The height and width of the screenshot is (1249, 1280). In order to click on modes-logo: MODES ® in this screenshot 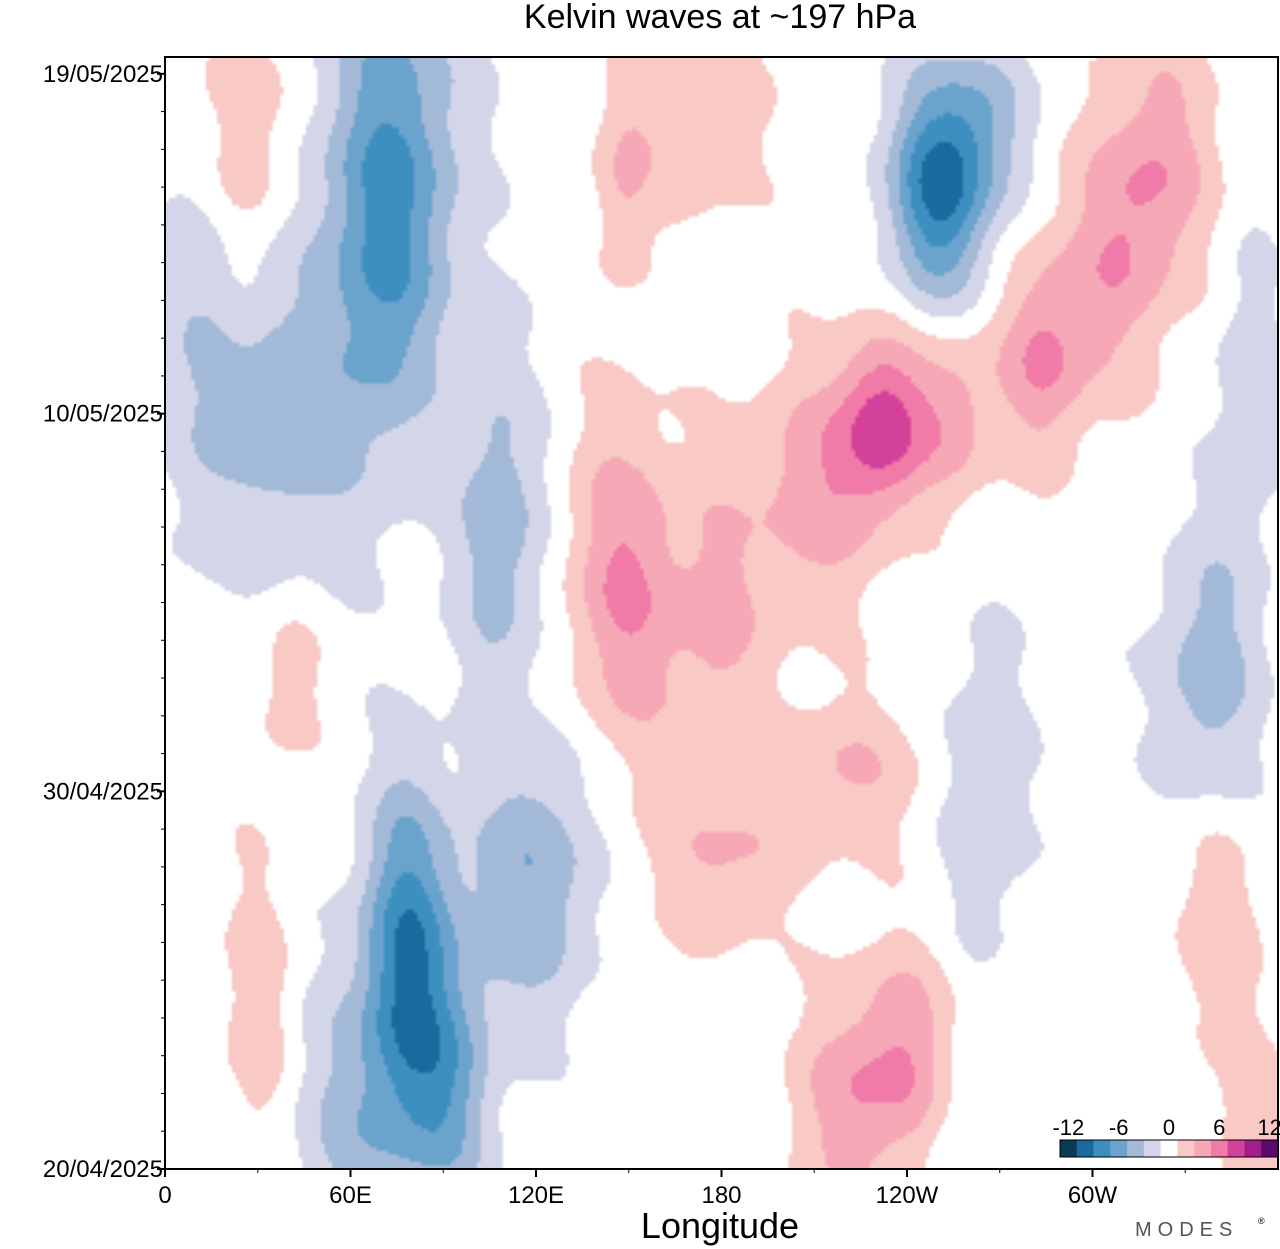, I will do `click(1200, 1228)`.